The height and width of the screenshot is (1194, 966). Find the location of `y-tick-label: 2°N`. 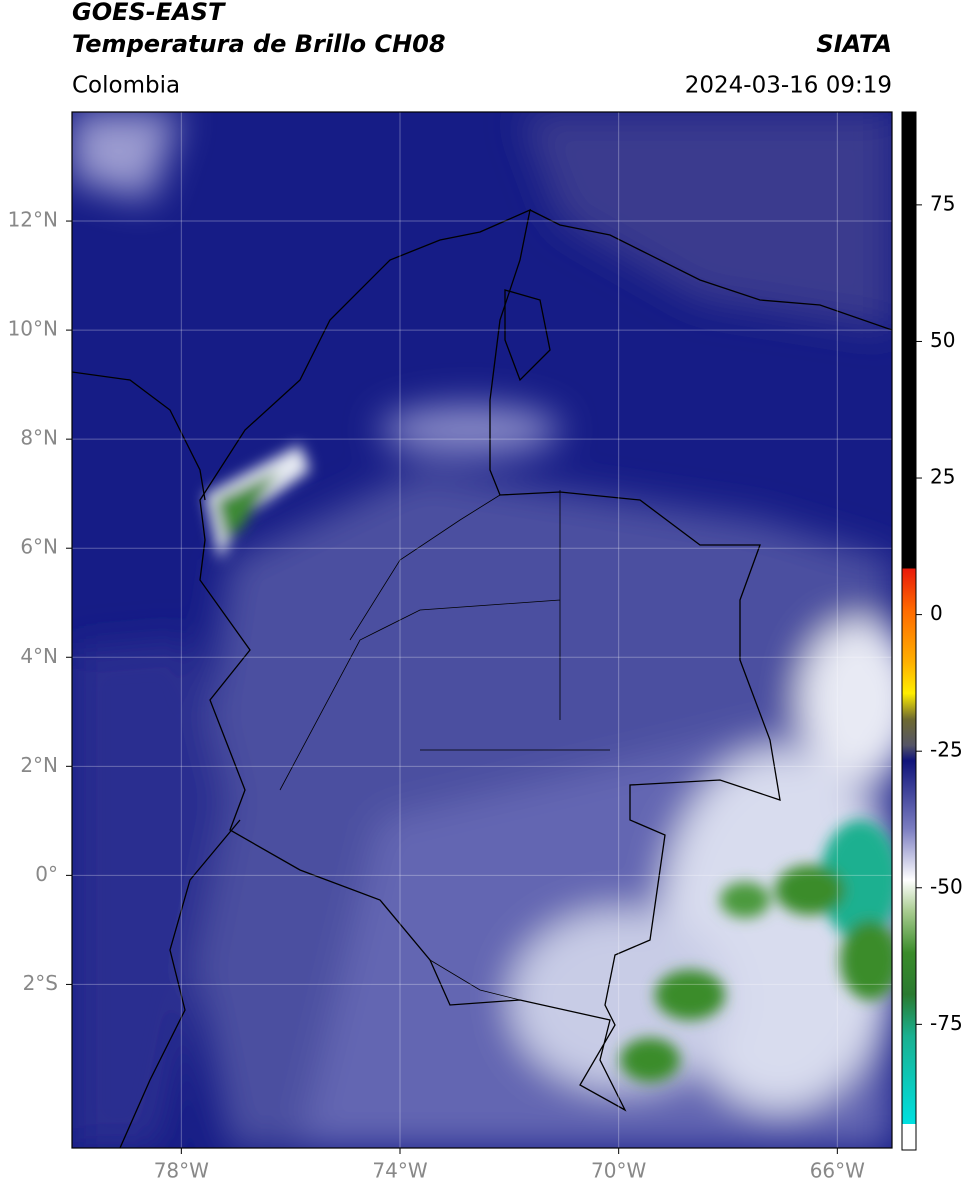

y-tick-label: 2°N is located at coordinates (39, 765).